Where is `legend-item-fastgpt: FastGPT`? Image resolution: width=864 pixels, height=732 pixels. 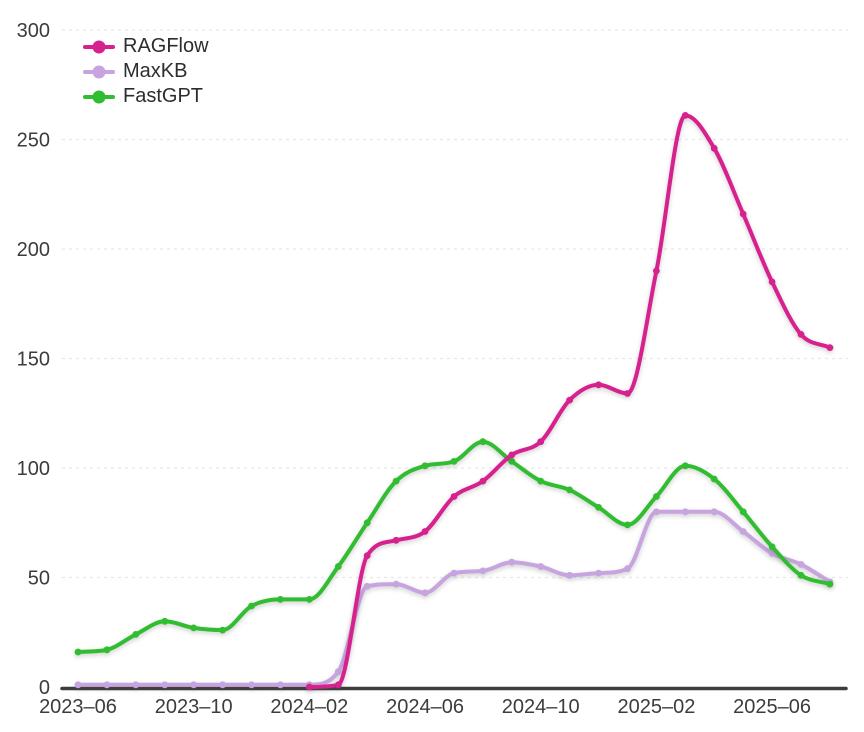 legend-item-fastgpt: FastGPT is located at coordinates (146, 96).